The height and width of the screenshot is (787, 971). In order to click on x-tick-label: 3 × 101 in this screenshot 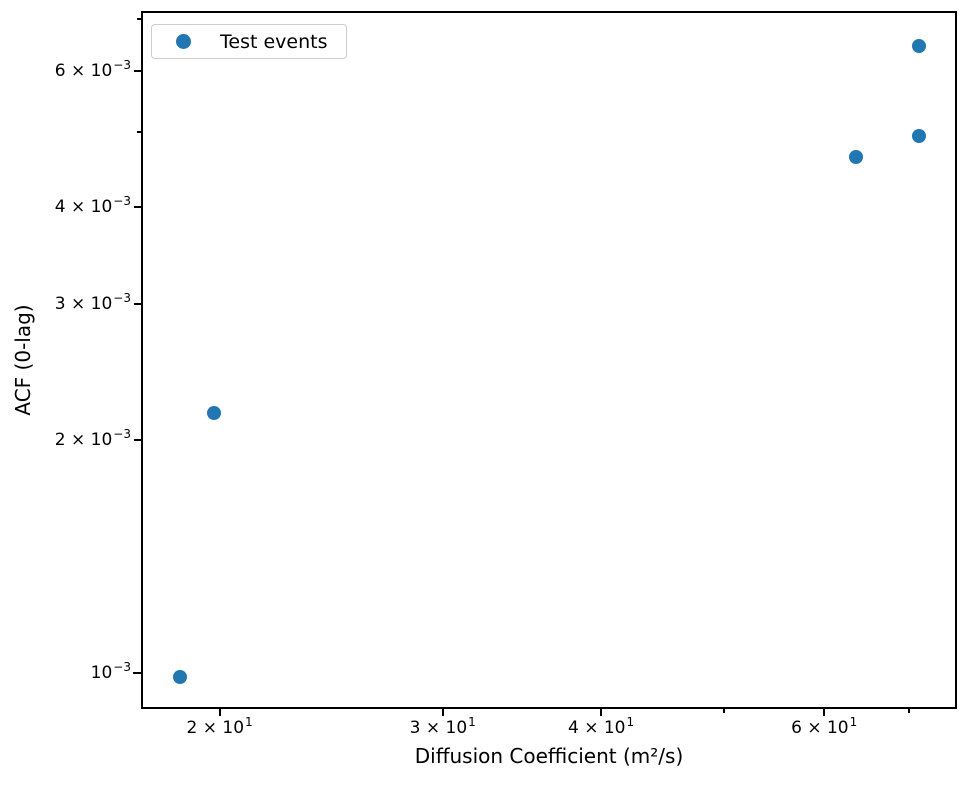, I will do `click(442, 726)`.